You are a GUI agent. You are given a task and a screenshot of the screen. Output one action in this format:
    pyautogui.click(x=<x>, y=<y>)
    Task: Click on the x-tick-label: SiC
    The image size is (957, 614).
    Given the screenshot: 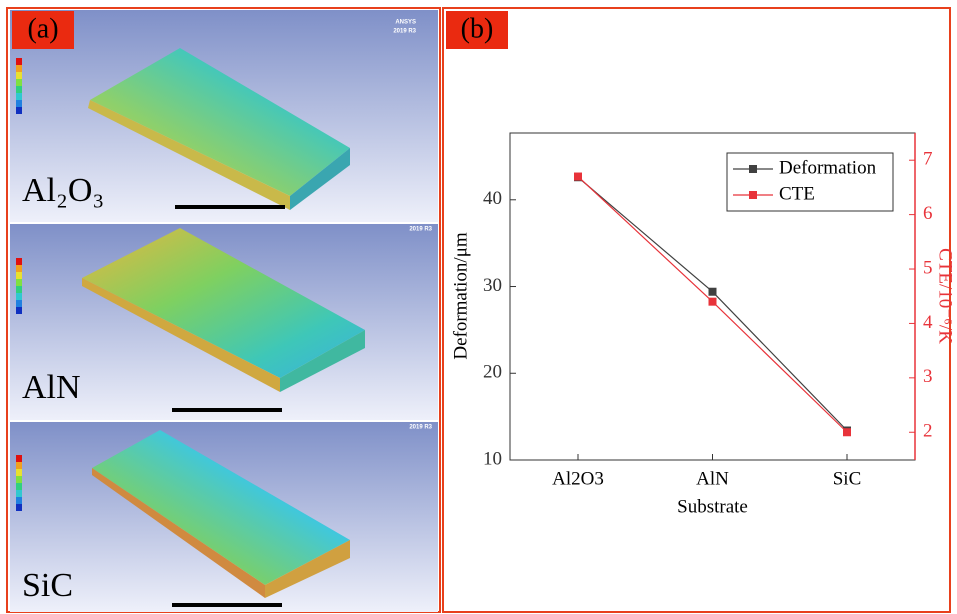 What is the action you would take?
    pyautogui.click(x=847, y=478)
    